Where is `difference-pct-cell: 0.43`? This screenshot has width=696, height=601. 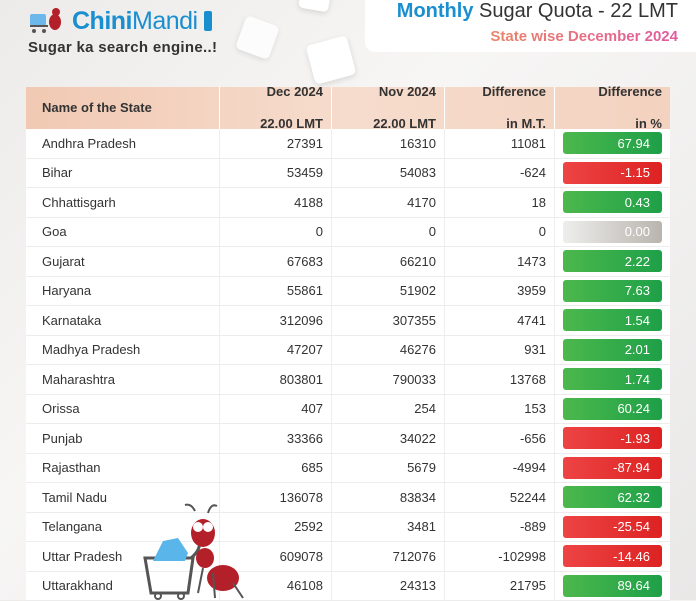
difference-pct-cell: 0.43 is located at coordinates (612, 202).